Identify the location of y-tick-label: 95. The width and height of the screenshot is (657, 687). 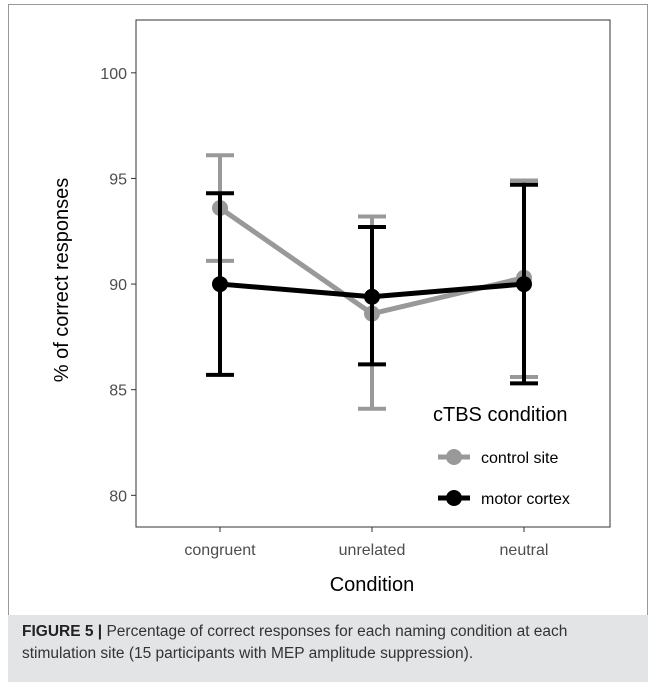
(118, 179).